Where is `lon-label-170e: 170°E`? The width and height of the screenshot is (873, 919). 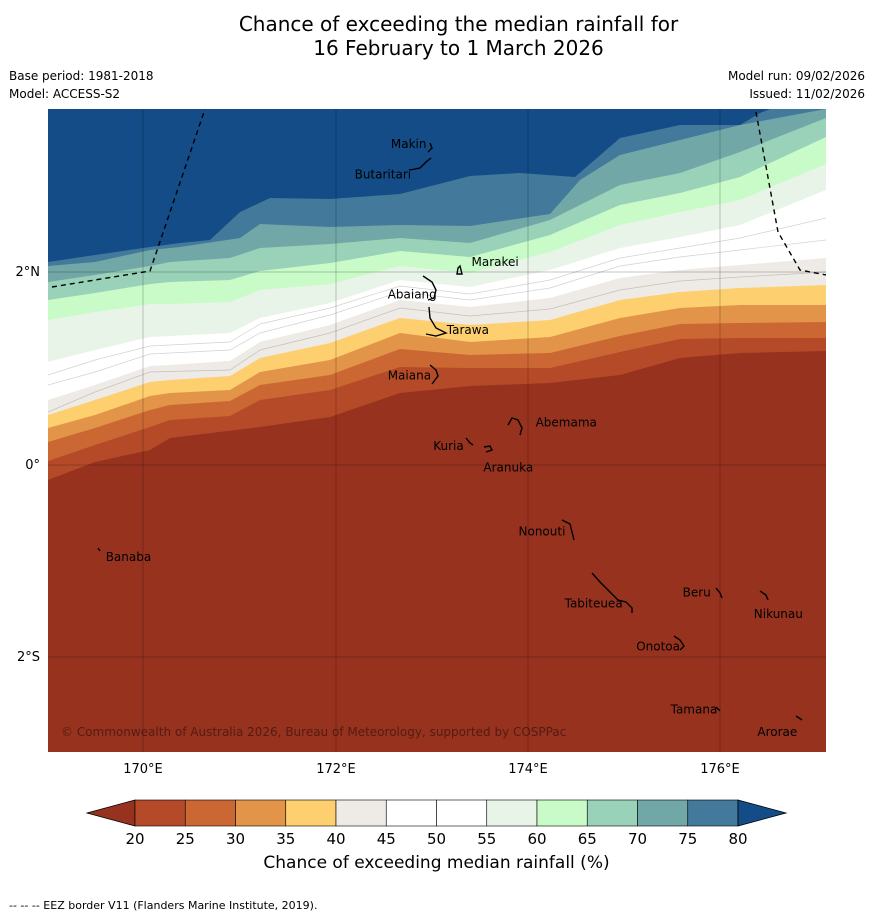 lon-label-170e: 170°E is located at coordinates (143, 769).